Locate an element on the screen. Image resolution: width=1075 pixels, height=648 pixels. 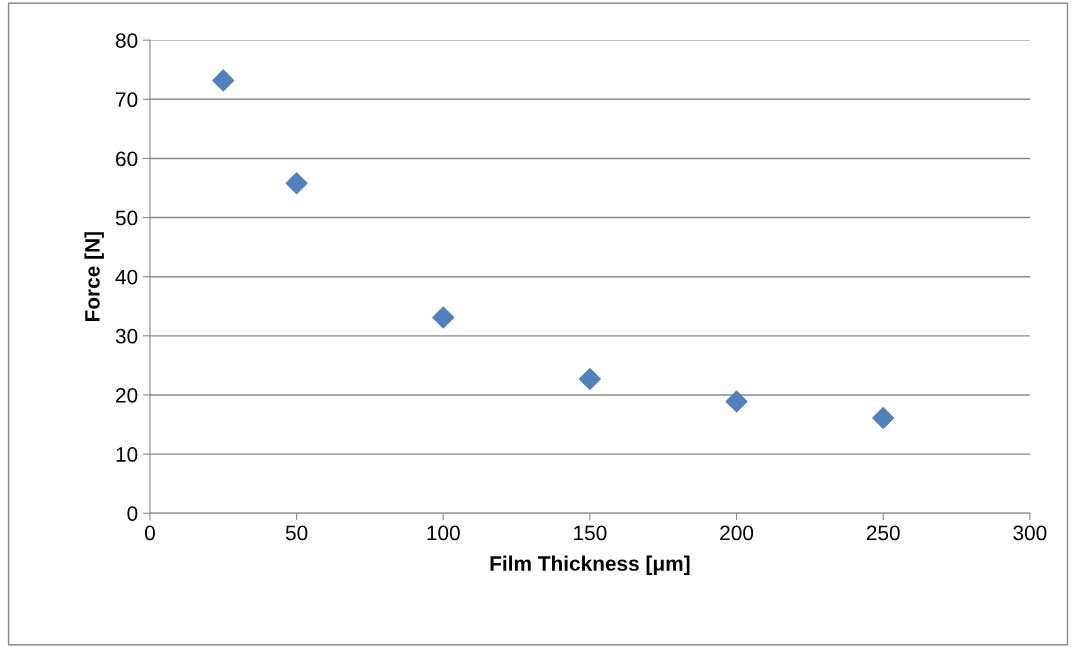
y-tick-label: 20 is located at coordinates (127, 395).